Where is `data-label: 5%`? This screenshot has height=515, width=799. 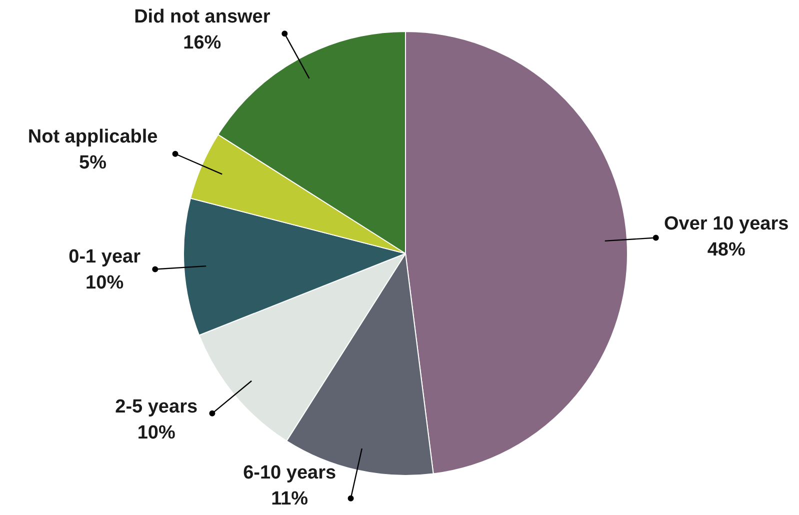
data-label: 5% is located at coordinates (93, 163).